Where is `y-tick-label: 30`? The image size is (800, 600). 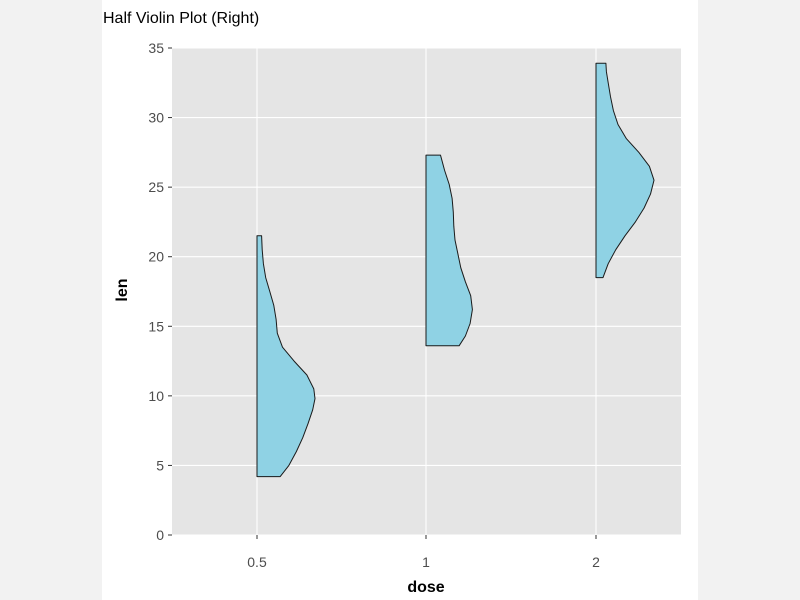 y-tick-label: 30 is located at coordinates (156, 118).